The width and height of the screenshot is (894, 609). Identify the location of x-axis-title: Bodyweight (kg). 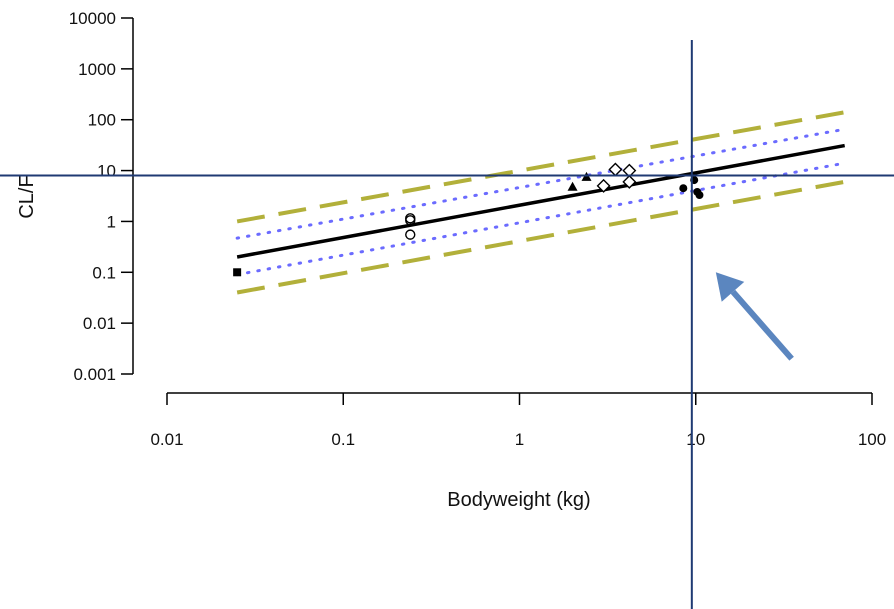
(518, 500).